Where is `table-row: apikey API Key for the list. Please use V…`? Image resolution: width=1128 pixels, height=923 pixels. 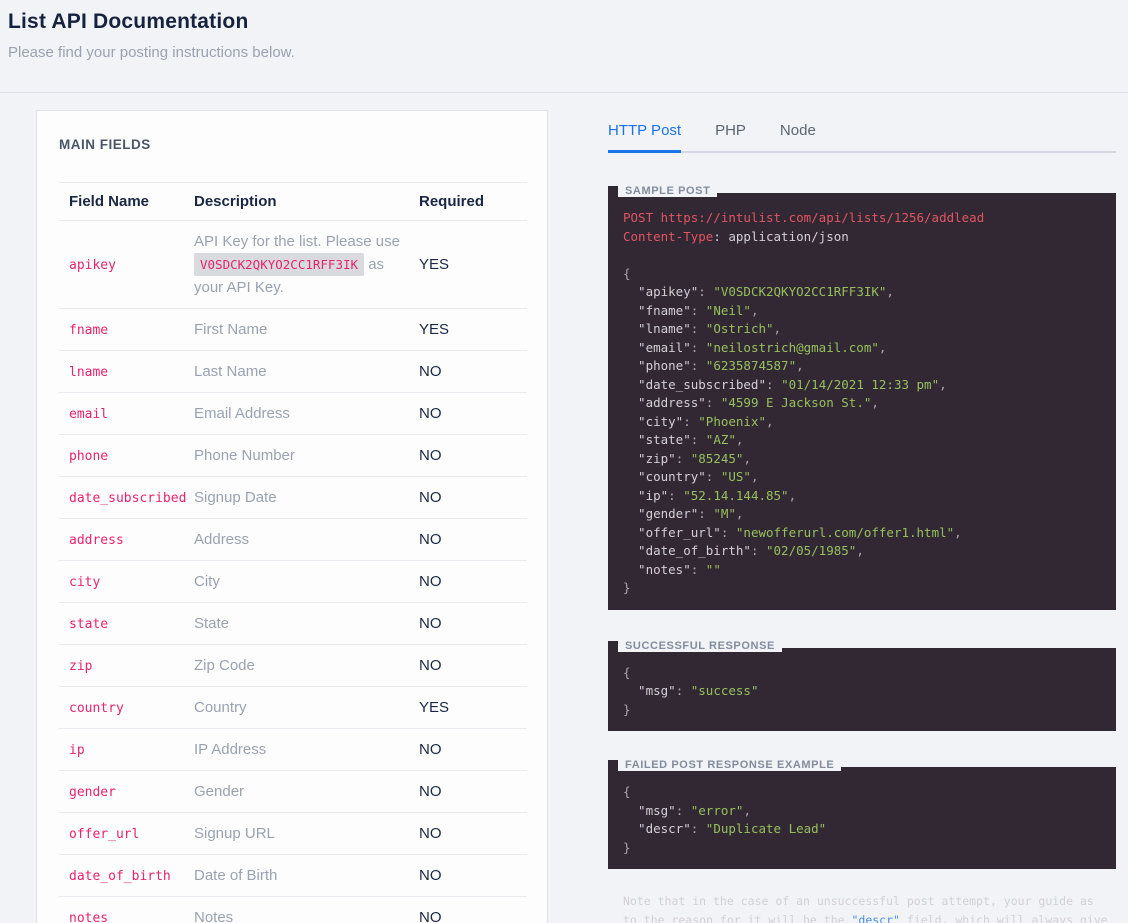
table-row: apikey API Key for the list. Please use V… is located at coordinates (293, 264).